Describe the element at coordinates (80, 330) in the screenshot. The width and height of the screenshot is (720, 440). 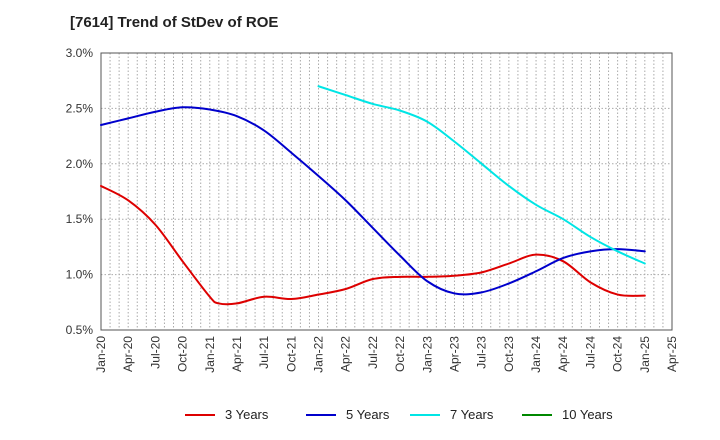
I see `y-tick-label: 0.5%` at that location.